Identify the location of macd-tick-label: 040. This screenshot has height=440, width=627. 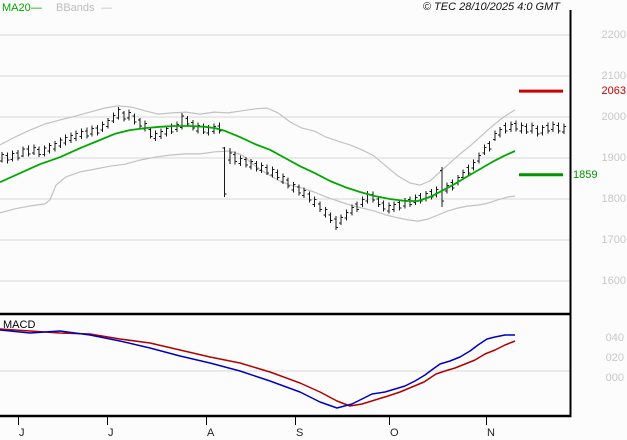
(614, 338).